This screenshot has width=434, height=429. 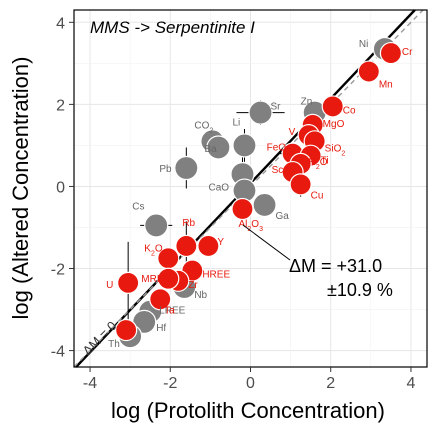 What do you see at coordinates (261, 229) in the screenshot?
I see `point-label-part: 3` at bounding box center [261, 229].